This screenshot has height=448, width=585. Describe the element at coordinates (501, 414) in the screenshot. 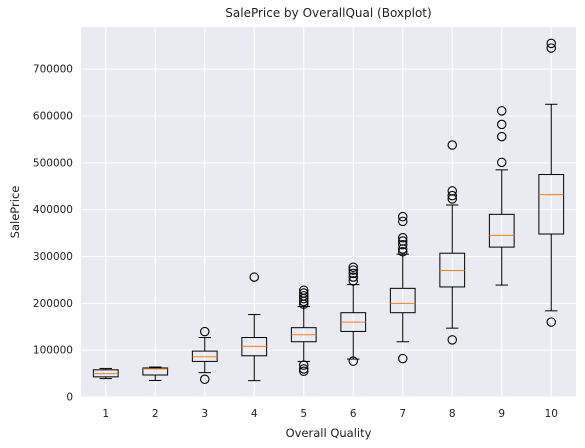

I see `x-tick-label: 9` at that location.